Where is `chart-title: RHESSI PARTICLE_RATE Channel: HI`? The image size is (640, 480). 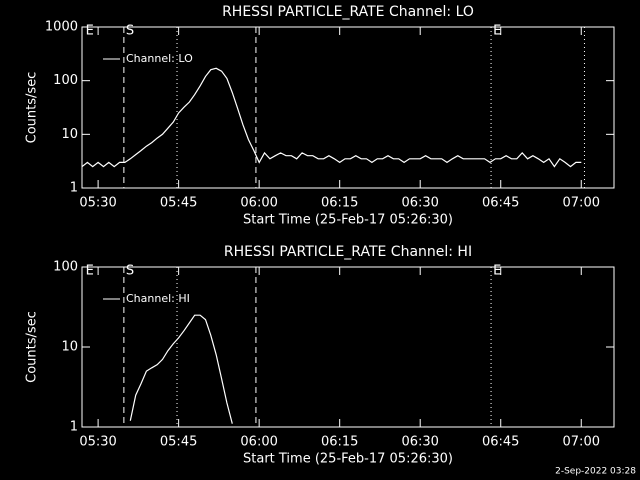
chart-title: RHESSI PARTICLE_RATE Channel: HI is located at coordinates (348, 252).